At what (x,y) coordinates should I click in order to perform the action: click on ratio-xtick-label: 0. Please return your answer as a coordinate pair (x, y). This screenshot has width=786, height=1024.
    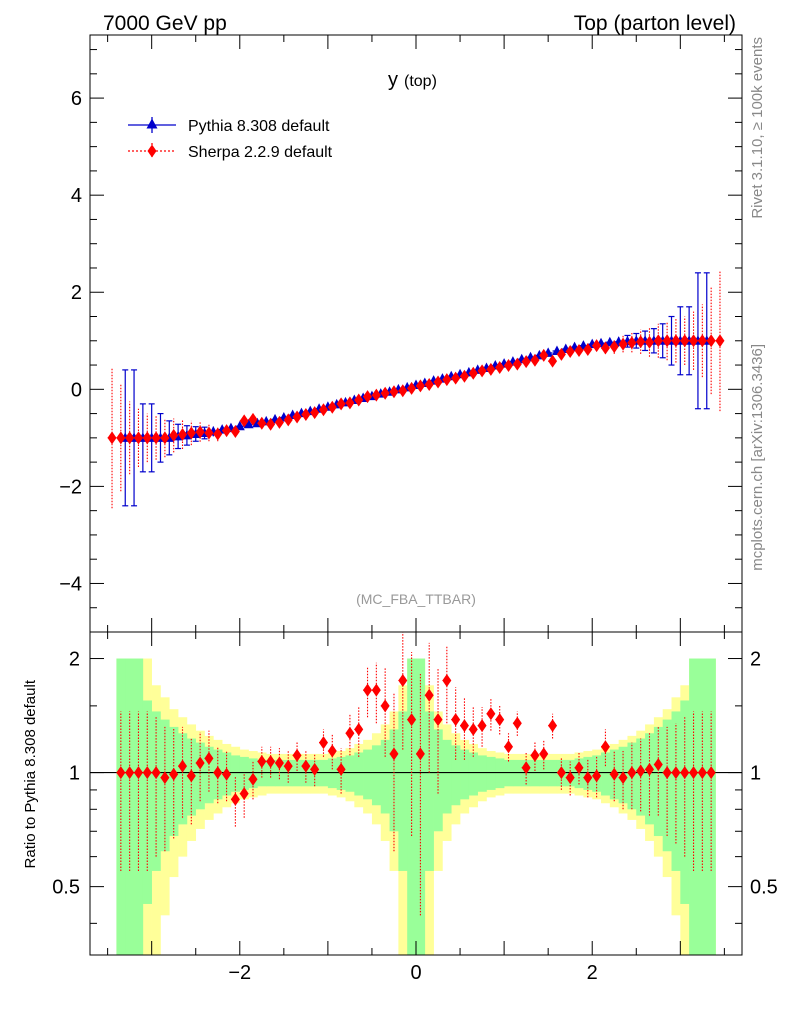
    Looking at the image, I should click on (415, 973).